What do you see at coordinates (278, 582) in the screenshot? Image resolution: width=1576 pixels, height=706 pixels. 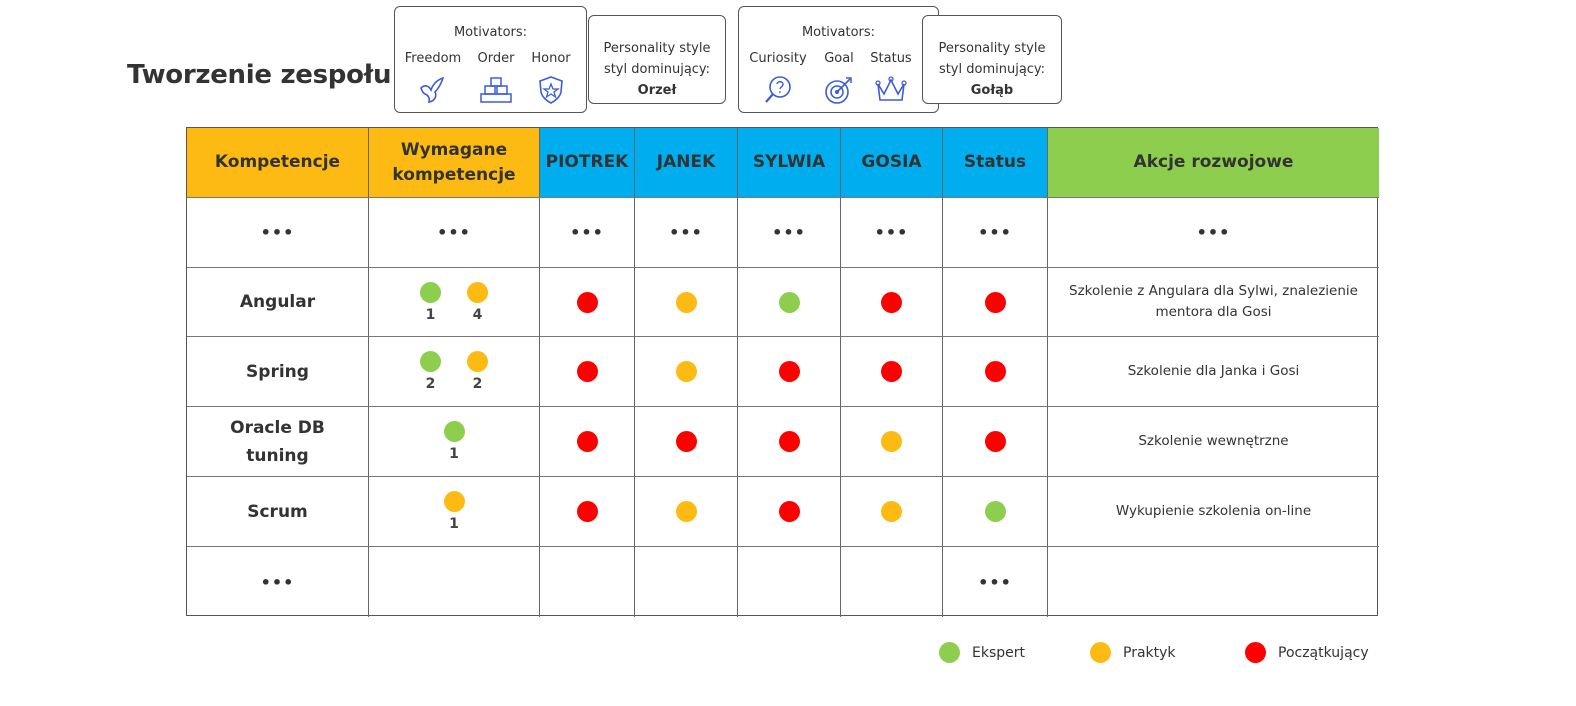 I see `trailing-cell: •••` at bounding box center [278, 582].